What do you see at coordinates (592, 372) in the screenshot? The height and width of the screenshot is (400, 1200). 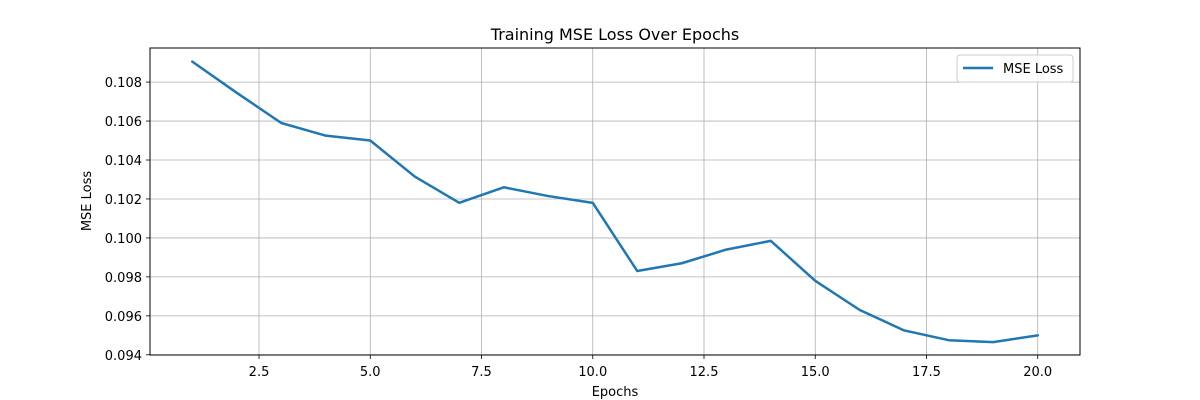 I see `x-tick-label: 10.0` at bounding box center [592, 372].